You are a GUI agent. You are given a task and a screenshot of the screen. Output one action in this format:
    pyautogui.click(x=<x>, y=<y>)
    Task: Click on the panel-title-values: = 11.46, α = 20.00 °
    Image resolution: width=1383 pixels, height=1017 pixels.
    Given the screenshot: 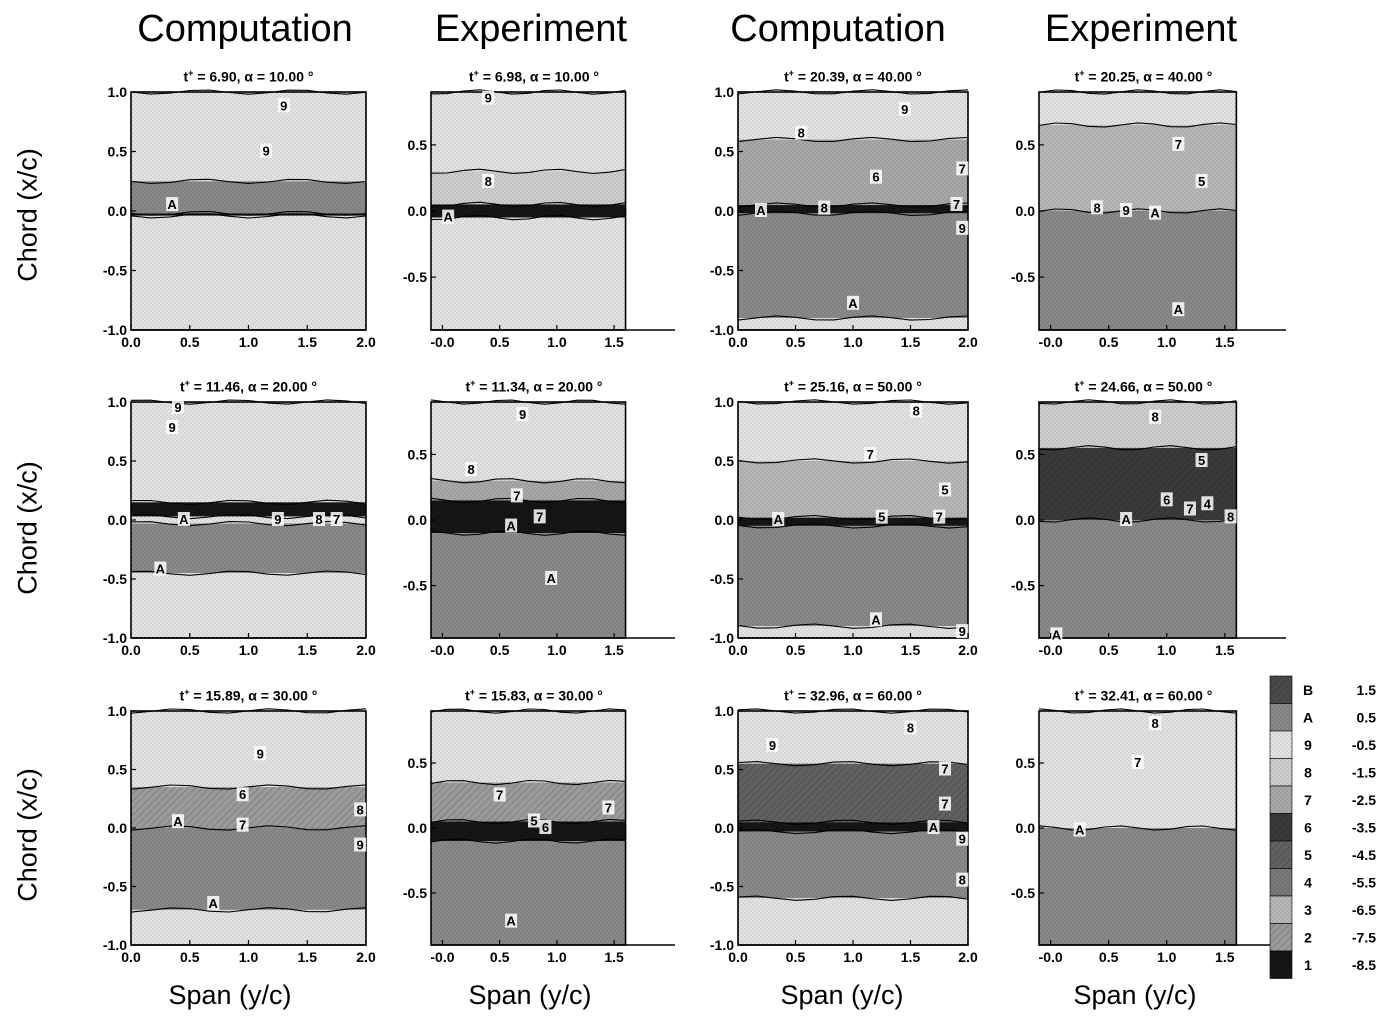 What is the action you would take?
    pyautogui.click(x=253, y=386)
    